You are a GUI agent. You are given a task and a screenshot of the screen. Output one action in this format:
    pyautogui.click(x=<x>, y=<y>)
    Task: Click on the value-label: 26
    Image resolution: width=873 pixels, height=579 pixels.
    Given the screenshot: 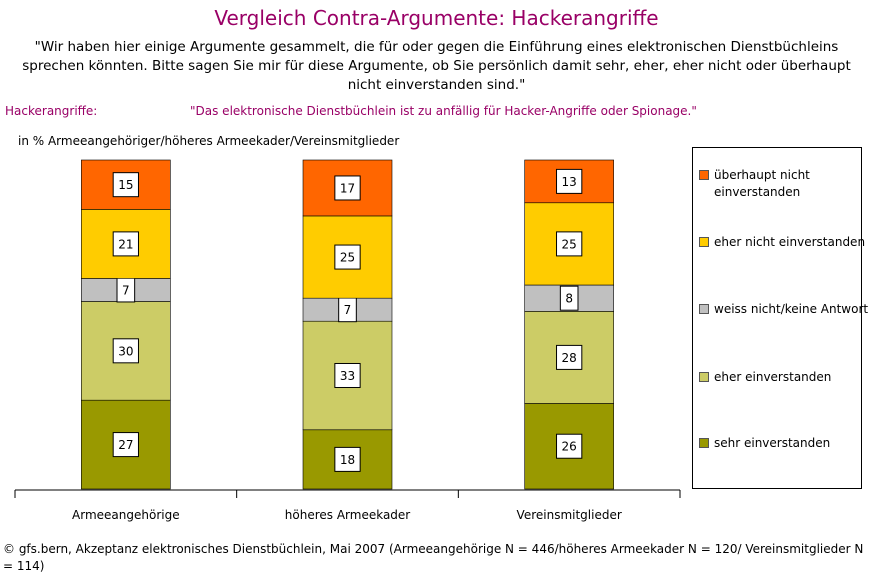 What is the action you would take?
    pyautogui.click(x=569, y=447)
    